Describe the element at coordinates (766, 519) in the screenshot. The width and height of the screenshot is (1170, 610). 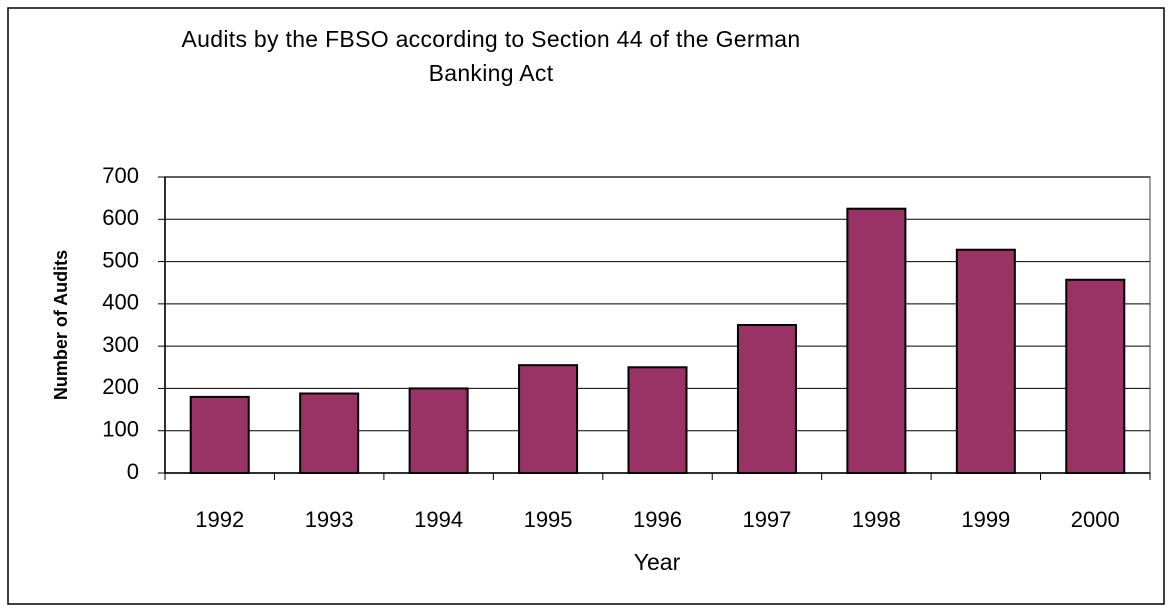
I see `x-tick-label: 1997` at that location.